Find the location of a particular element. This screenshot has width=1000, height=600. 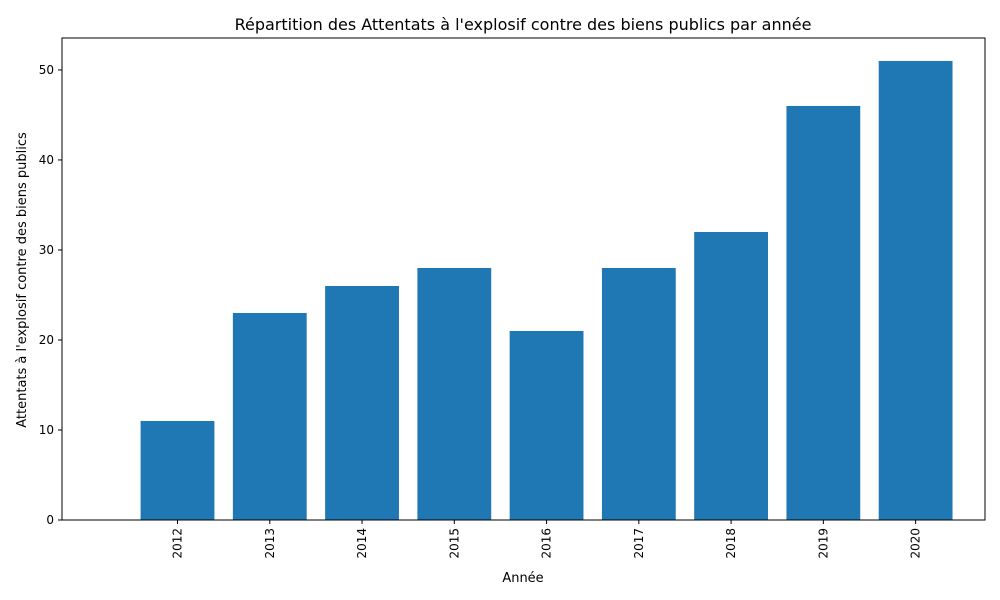

x-tick-label-2016: 2016 is located at coordinates (547, 543).